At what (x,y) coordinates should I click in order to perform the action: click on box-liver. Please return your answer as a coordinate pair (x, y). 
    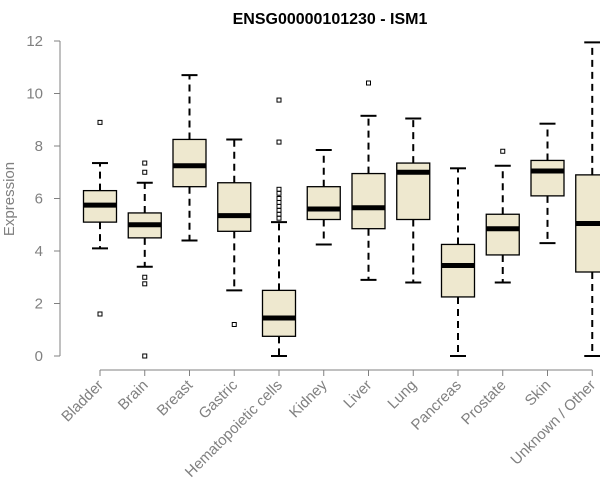
    Looking at the image, I should click on (368, 180).